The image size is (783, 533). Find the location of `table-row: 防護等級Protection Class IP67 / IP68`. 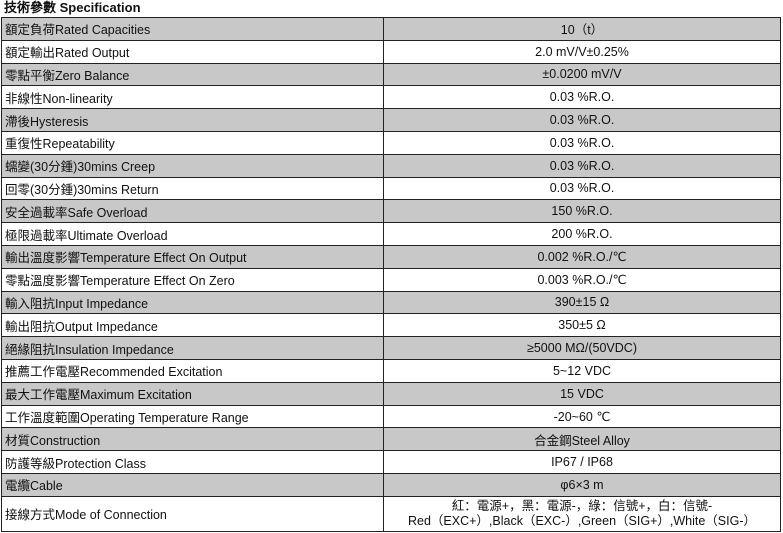

table-row: 防護等級Protection Class IP67 / IP68 is located at coordinates (391, 462).